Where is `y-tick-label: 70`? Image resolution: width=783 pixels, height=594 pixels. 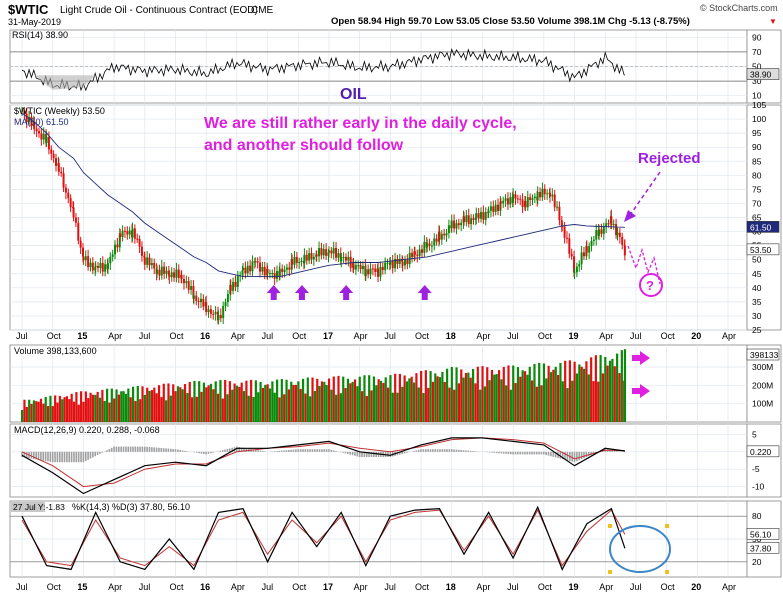 y-tick-label: 70 is located at coordinates (757, 203).